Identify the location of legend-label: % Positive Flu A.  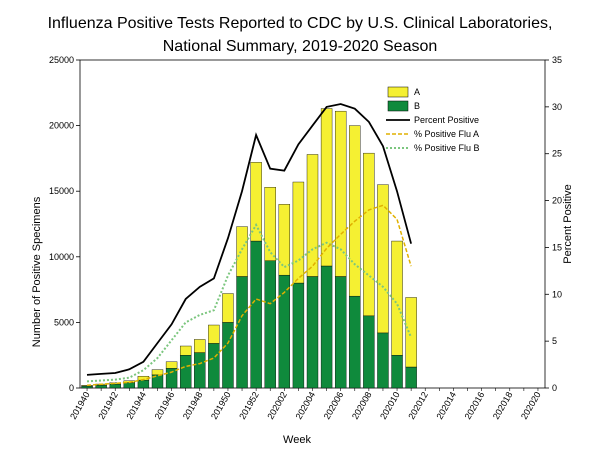
(446, 134).